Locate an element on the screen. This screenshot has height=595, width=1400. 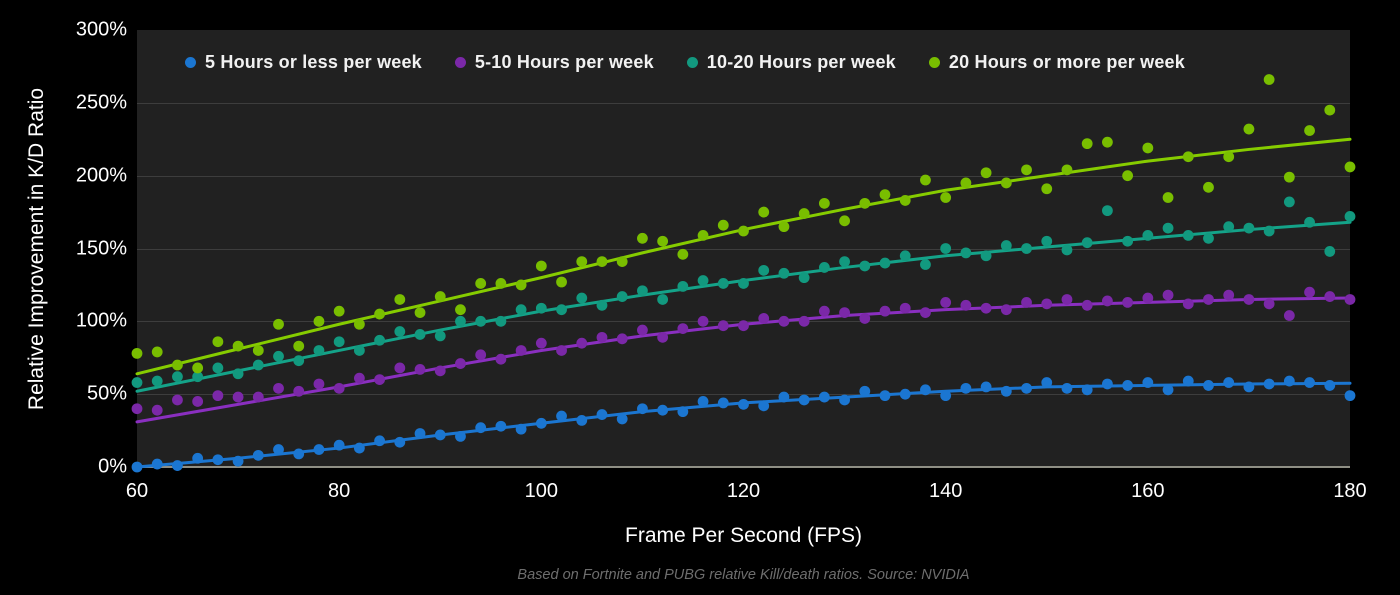
gridline is located at coordinates (743, 103).